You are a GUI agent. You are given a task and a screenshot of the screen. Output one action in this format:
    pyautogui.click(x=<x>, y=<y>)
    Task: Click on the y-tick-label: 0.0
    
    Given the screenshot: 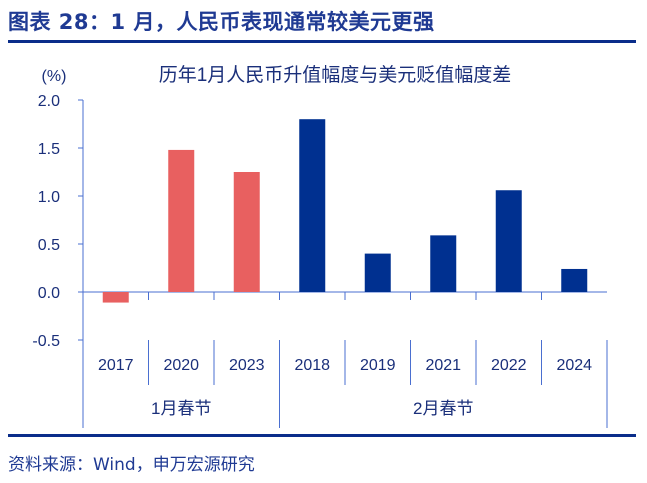 What is the action you would take?
    pyautogui.click(x=49, y=293)
    